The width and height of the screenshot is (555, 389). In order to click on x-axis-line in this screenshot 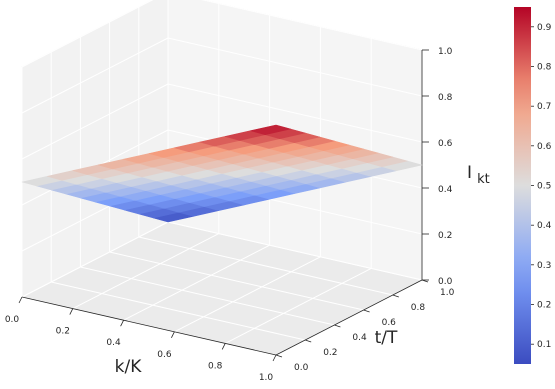, I will do `click(149, 326)`.